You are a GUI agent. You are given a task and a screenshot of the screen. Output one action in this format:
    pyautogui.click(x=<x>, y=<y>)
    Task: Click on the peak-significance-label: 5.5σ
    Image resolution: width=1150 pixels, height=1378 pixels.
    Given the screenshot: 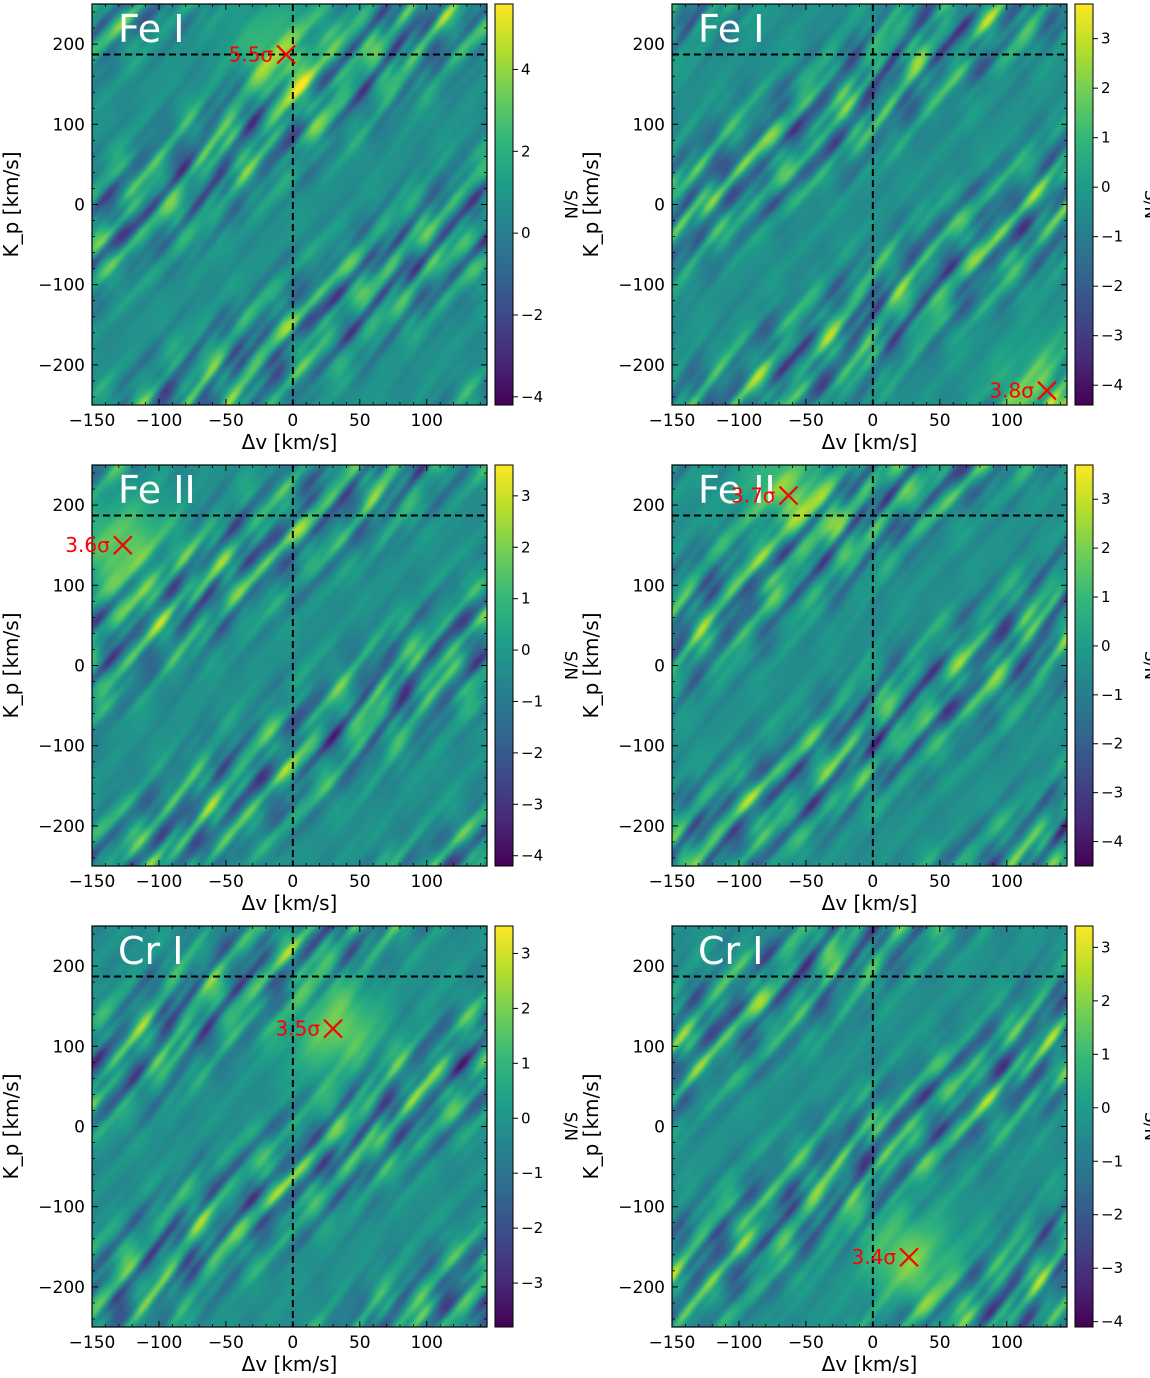 What is the action you would take?
    pyautogui.click(x=251, y=55)
    